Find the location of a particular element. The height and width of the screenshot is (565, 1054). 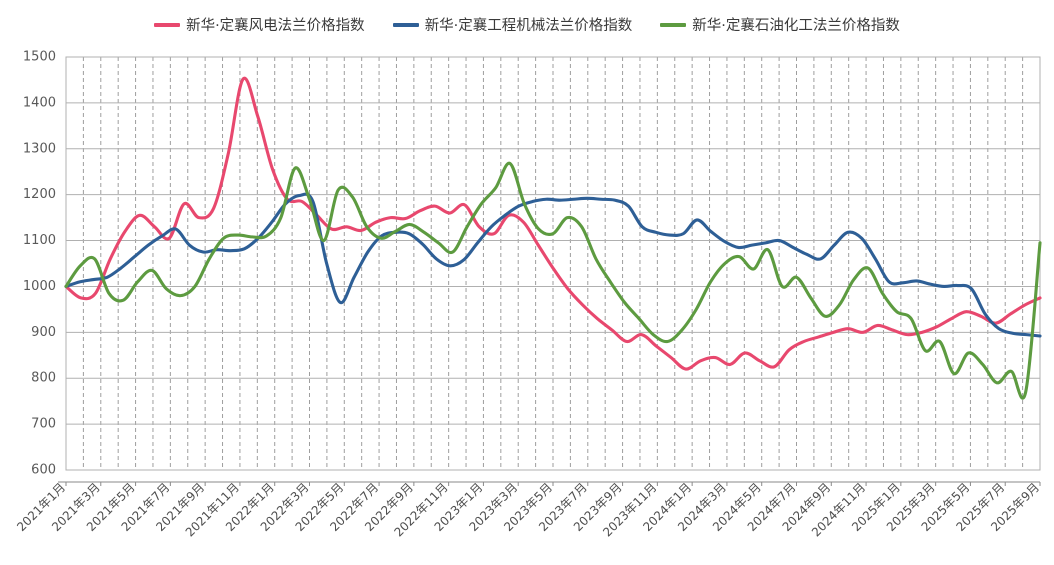

y-axis-tick-label: 800 is located at coordinates (43, 378).